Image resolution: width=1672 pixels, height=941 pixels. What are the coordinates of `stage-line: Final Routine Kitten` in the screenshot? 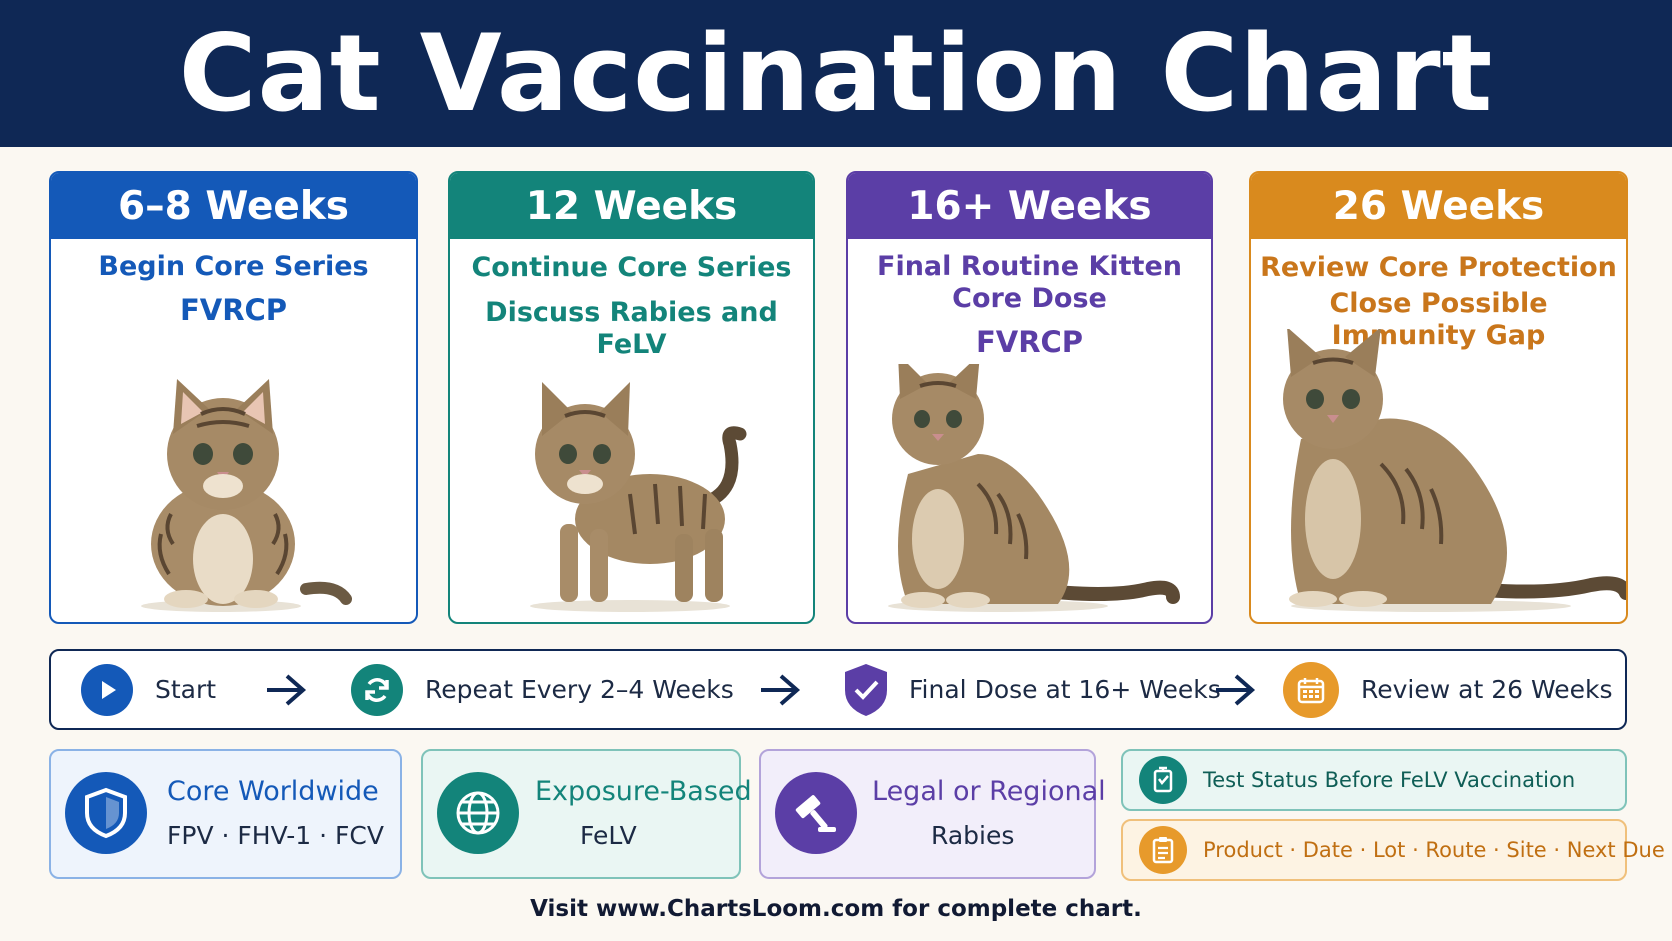 It's located at (1029, 266).